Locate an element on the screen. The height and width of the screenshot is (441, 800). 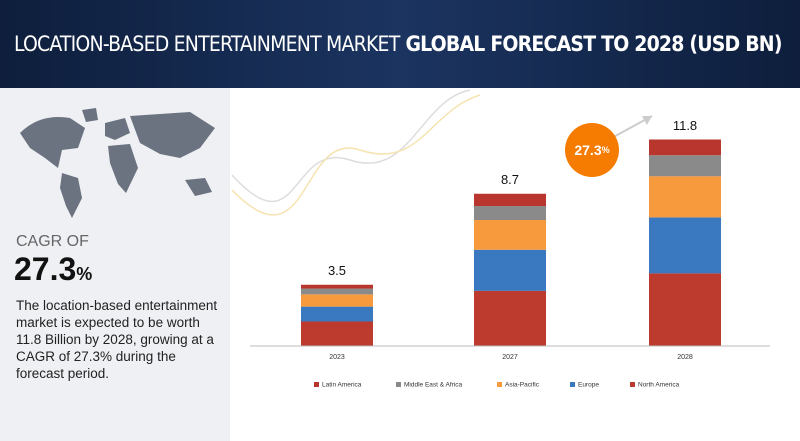
cagr-badge is located at coordinates (592, 150).